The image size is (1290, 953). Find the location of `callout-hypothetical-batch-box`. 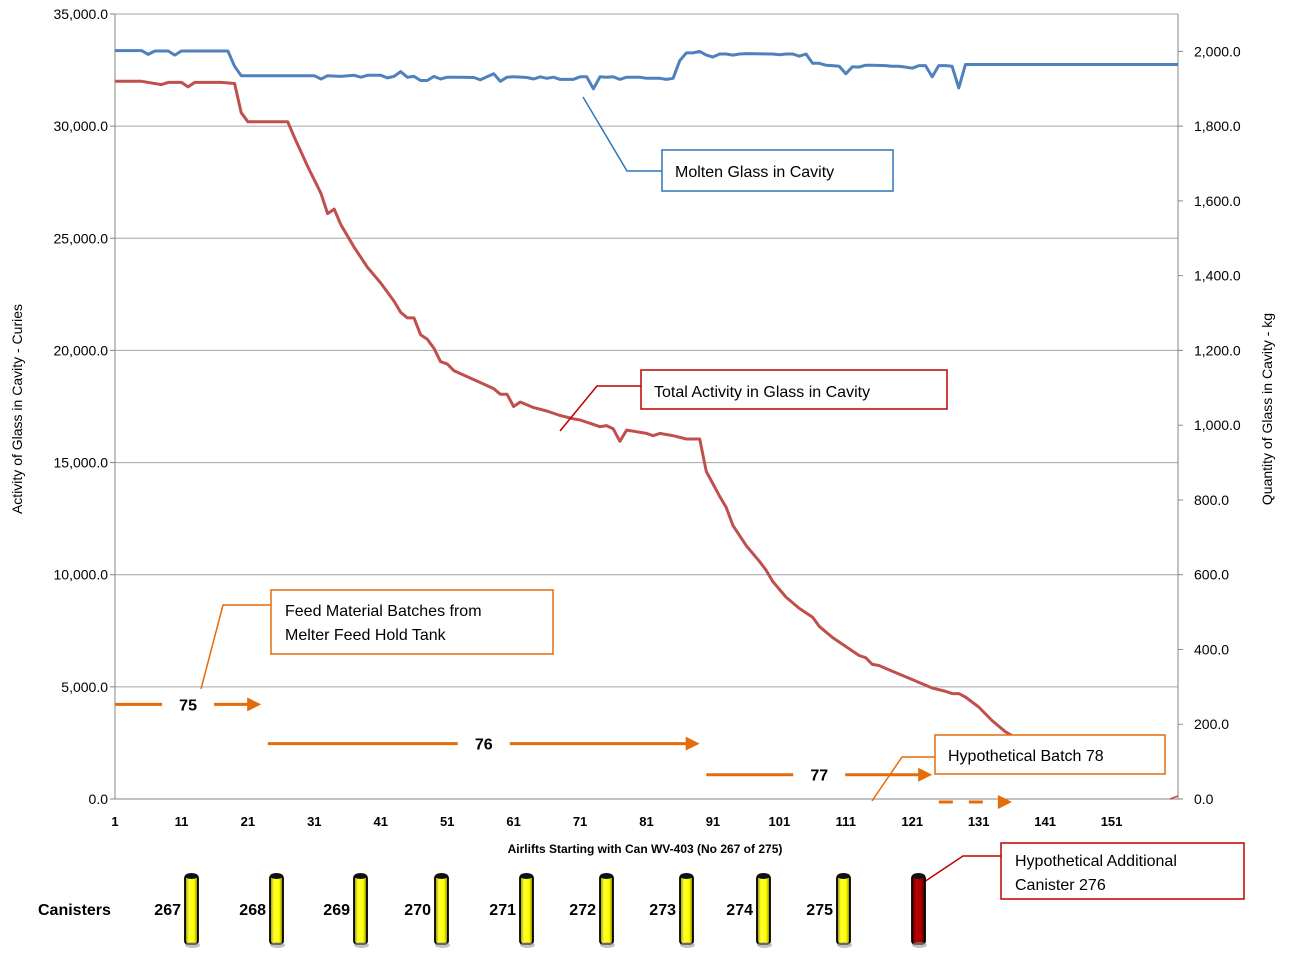

callout-hypothetical-batch-box is located at coordinates (1050, 754).